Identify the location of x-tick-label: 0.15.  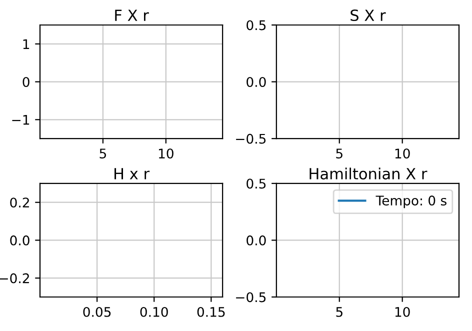
(211, 311).